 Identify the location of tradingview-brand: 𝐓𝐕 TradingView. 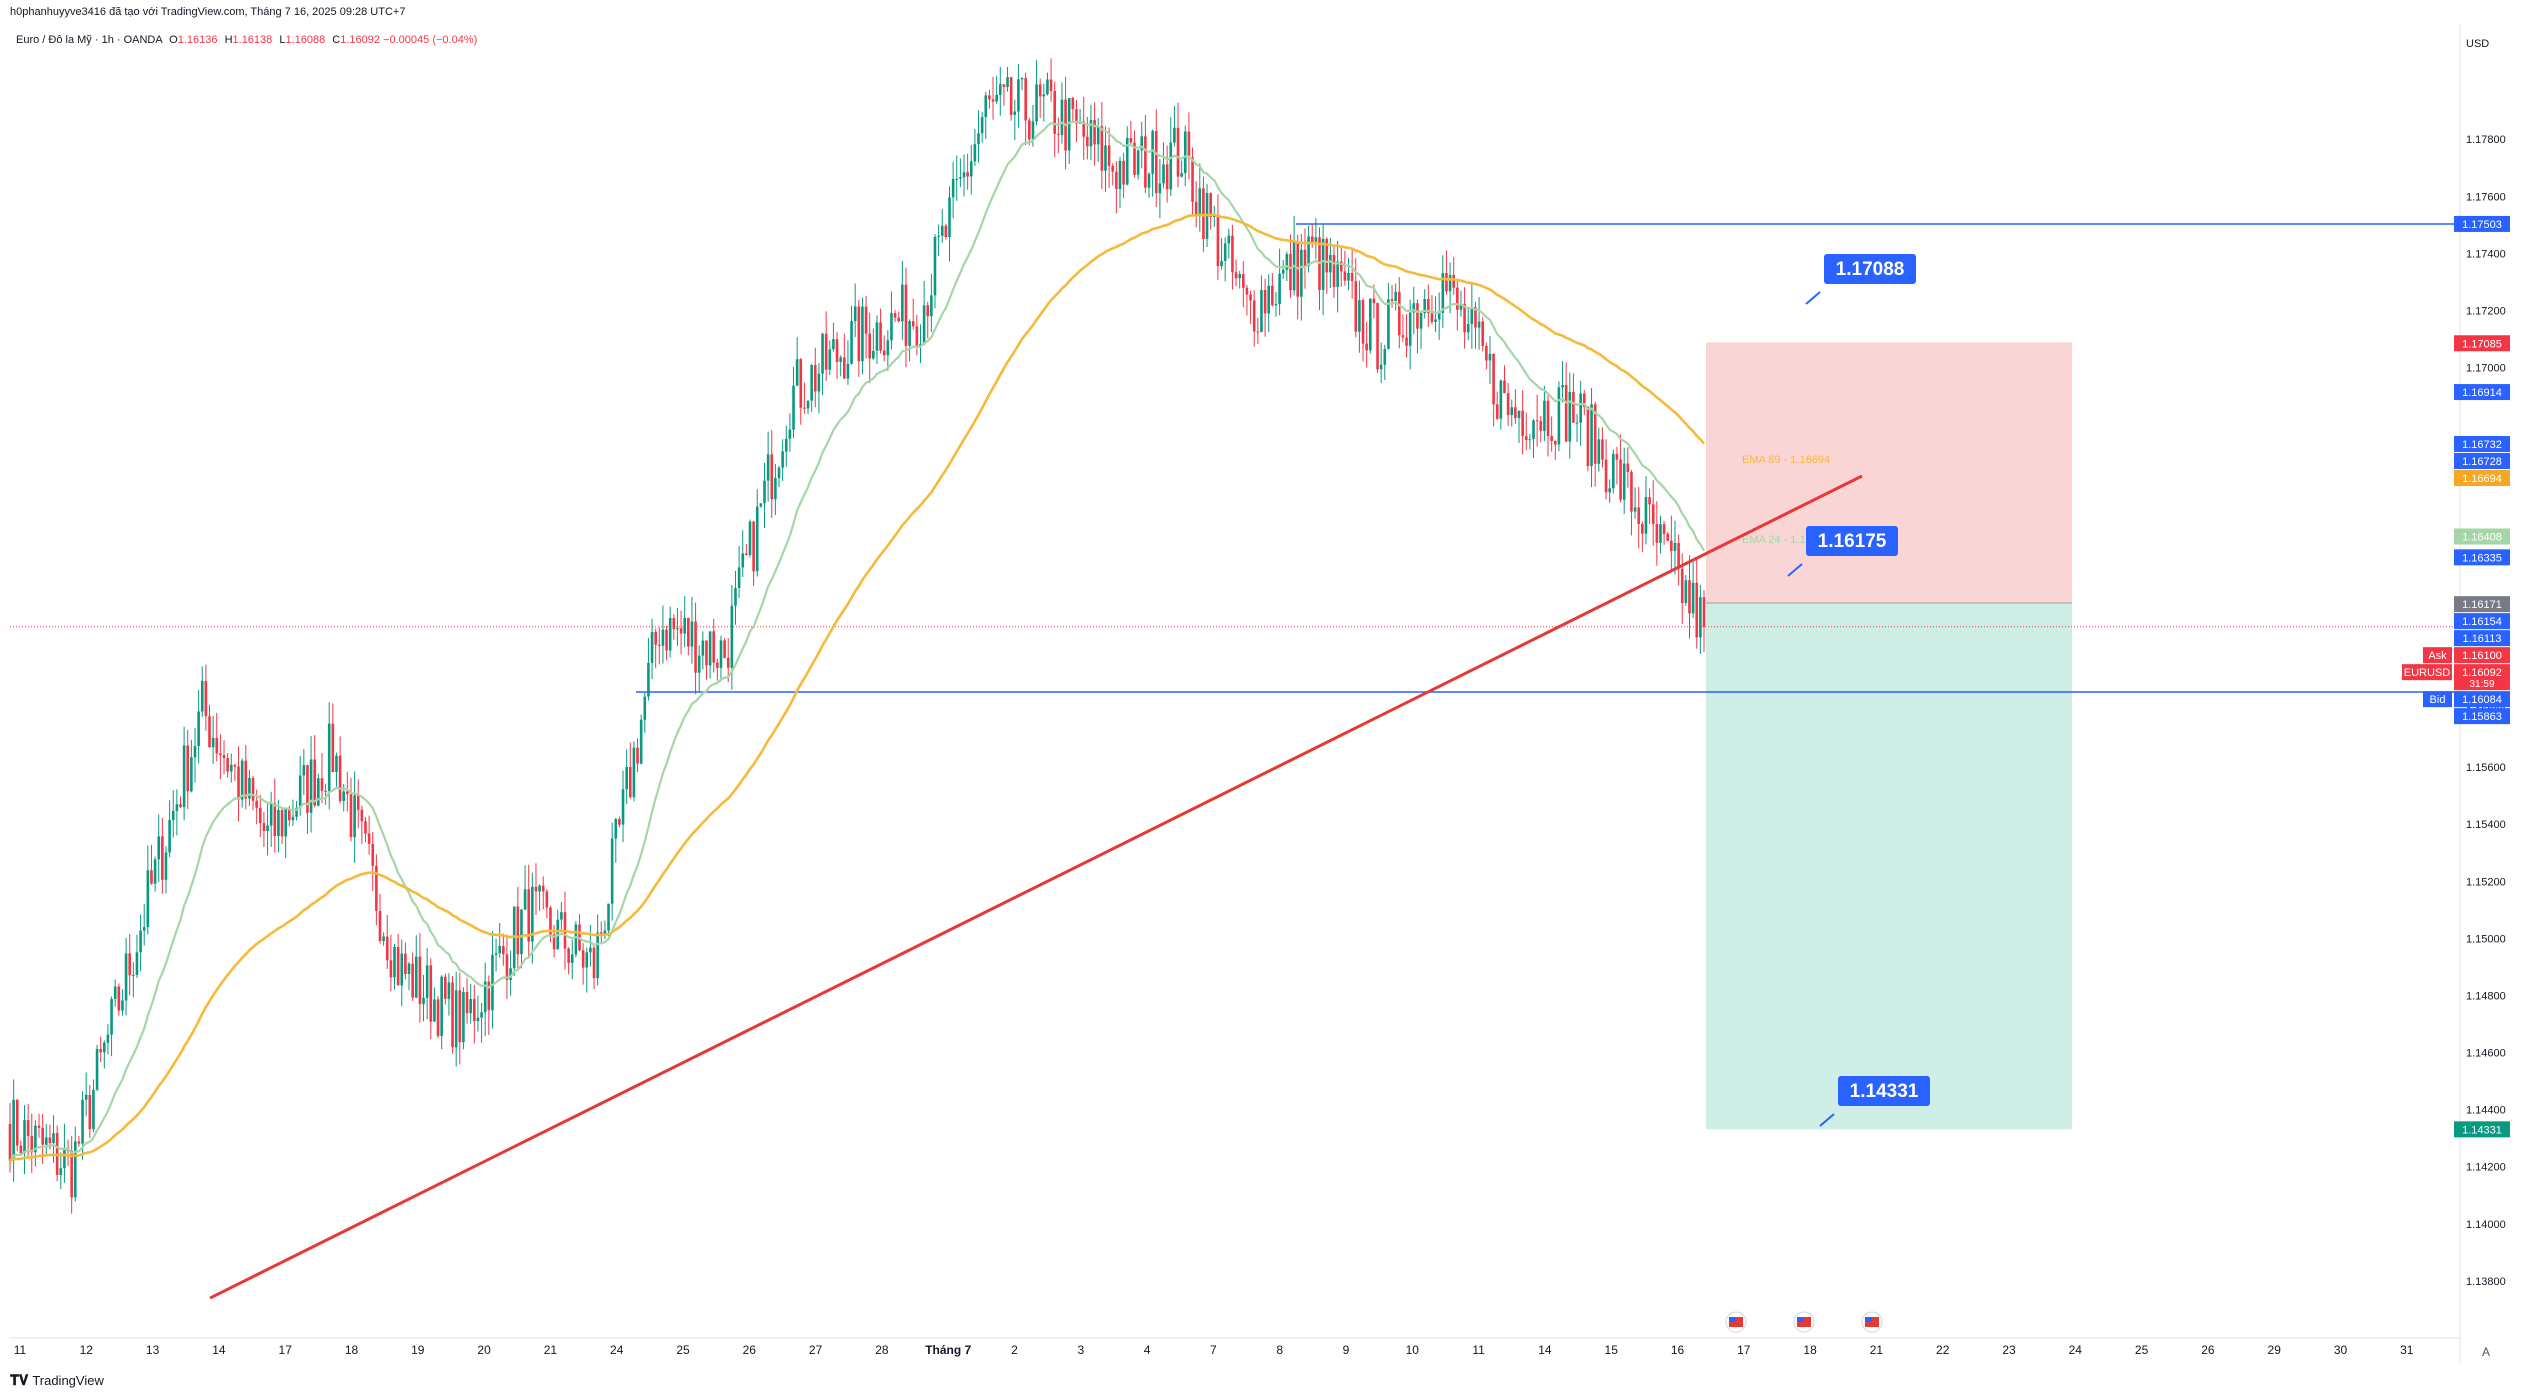
(57, 1380).